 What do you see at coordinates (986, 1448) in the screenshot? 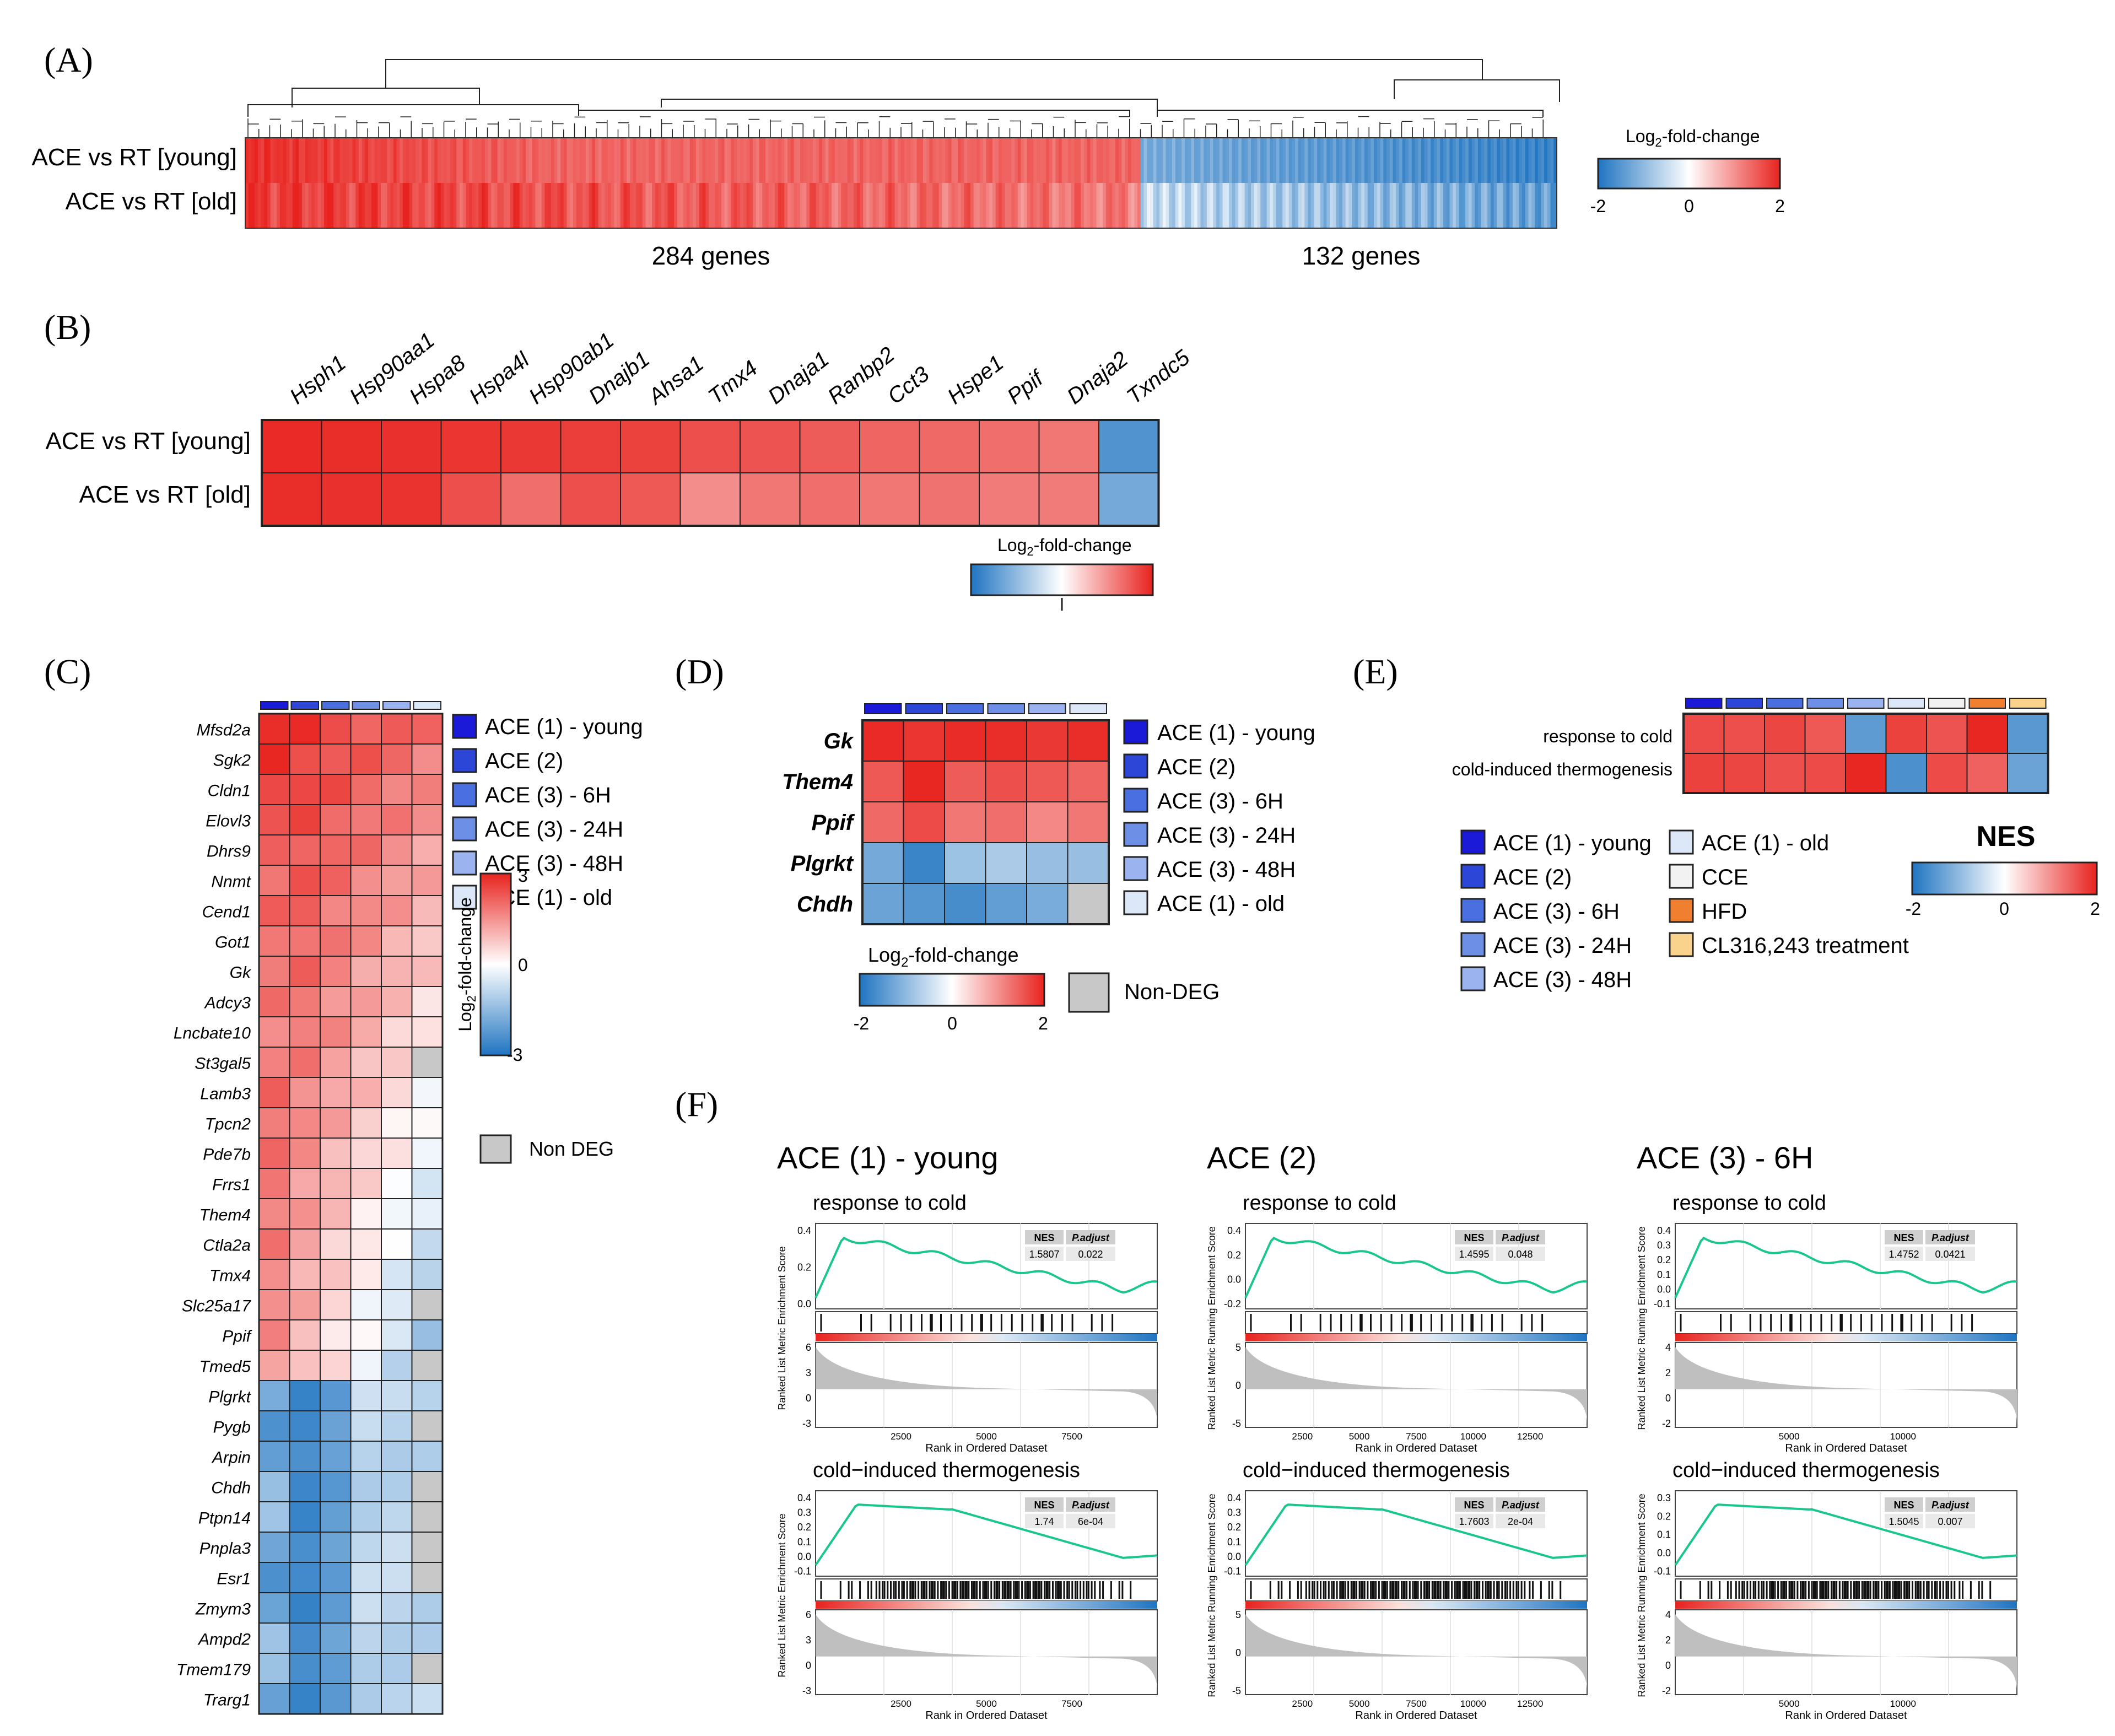
I see `x-axis-label: Rank in Ordered Dataset` at bounding box center [986, 1448].